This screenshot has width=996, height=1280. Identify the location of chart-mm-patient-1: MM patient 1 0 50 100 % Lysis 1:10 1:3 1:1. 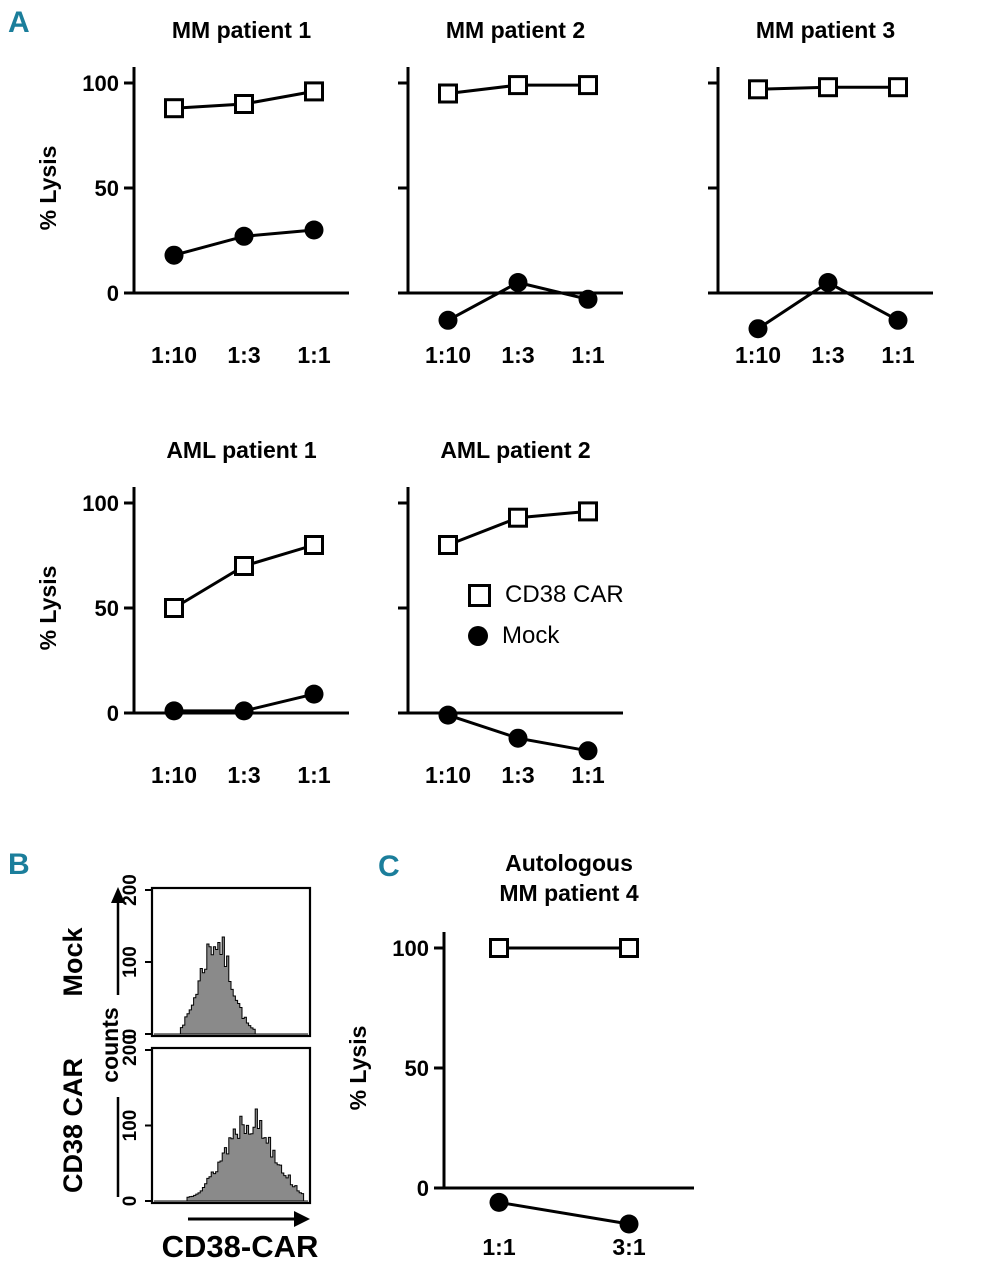
(202, 208).